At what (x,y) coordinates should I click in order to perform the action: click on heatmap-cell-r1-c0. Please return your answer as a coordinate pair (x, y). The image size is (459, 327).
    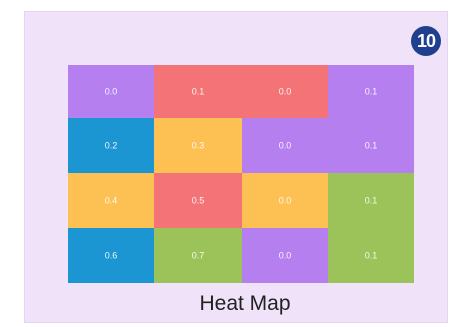
    Looking at the image, I should click on (111, 145).